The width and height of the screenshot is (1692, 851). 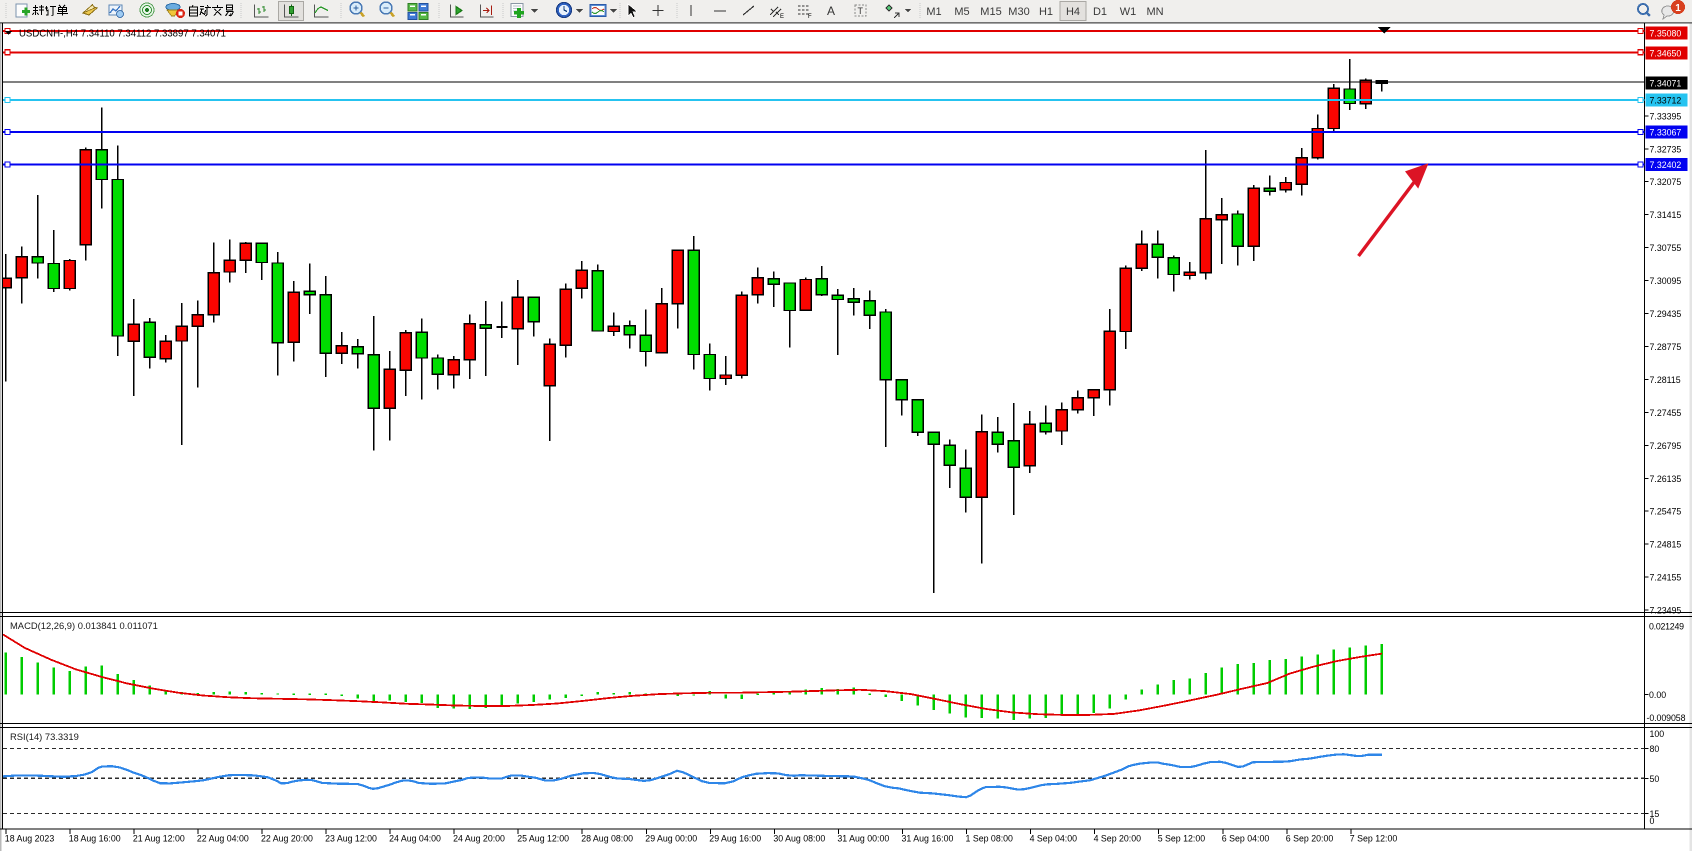 What do you see at coordinates (1666, 413) in the screenshot?
I see `svg-text: 7.27455` at bounding box center [1666, 413].